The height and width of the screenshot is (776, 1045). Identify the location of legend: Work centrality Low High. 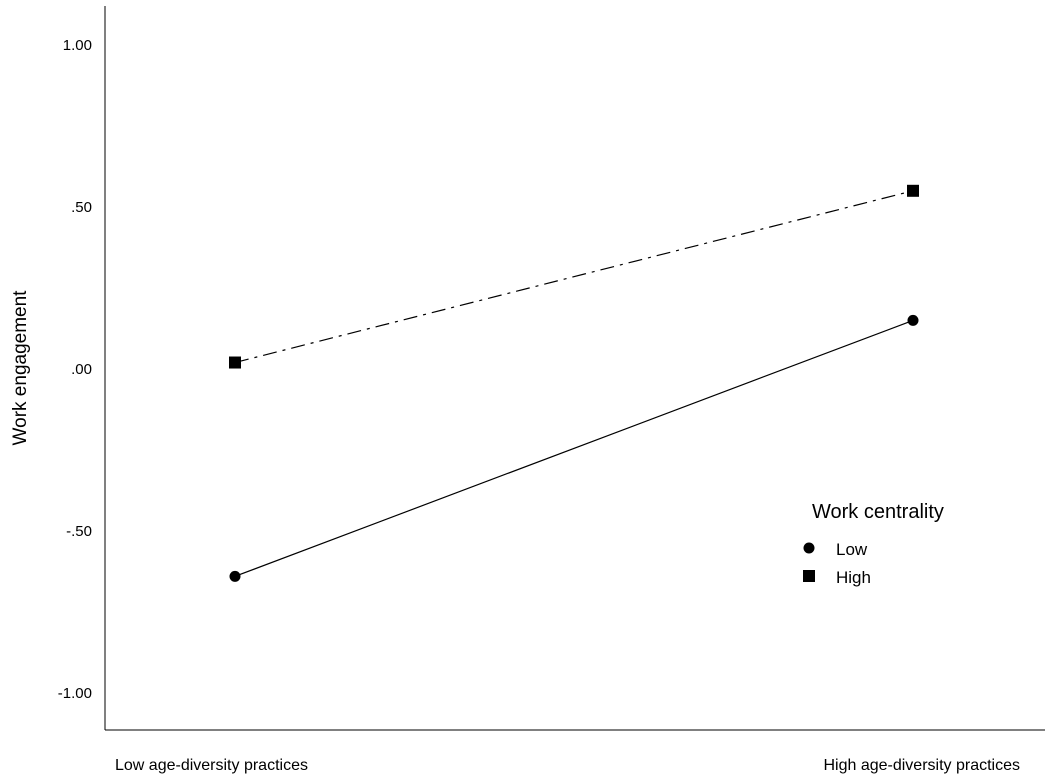
(873, 544).